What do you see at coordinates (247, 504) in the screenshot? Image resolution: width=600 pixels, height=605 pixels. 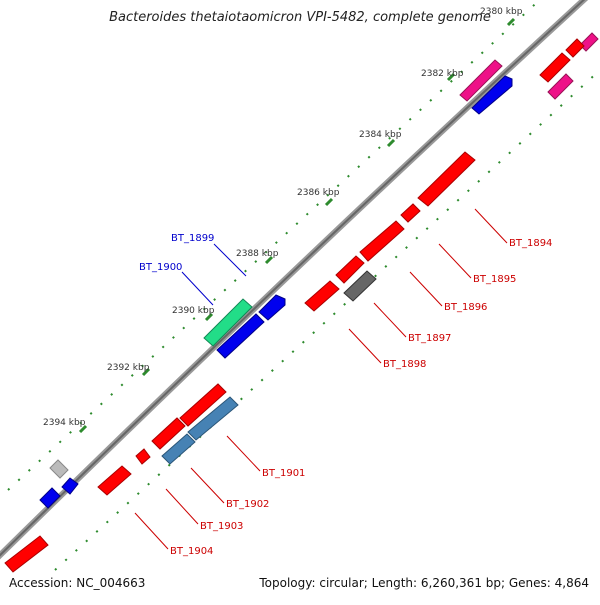 I see `gene-label: BT_1902` at bounding box center [247, 504].